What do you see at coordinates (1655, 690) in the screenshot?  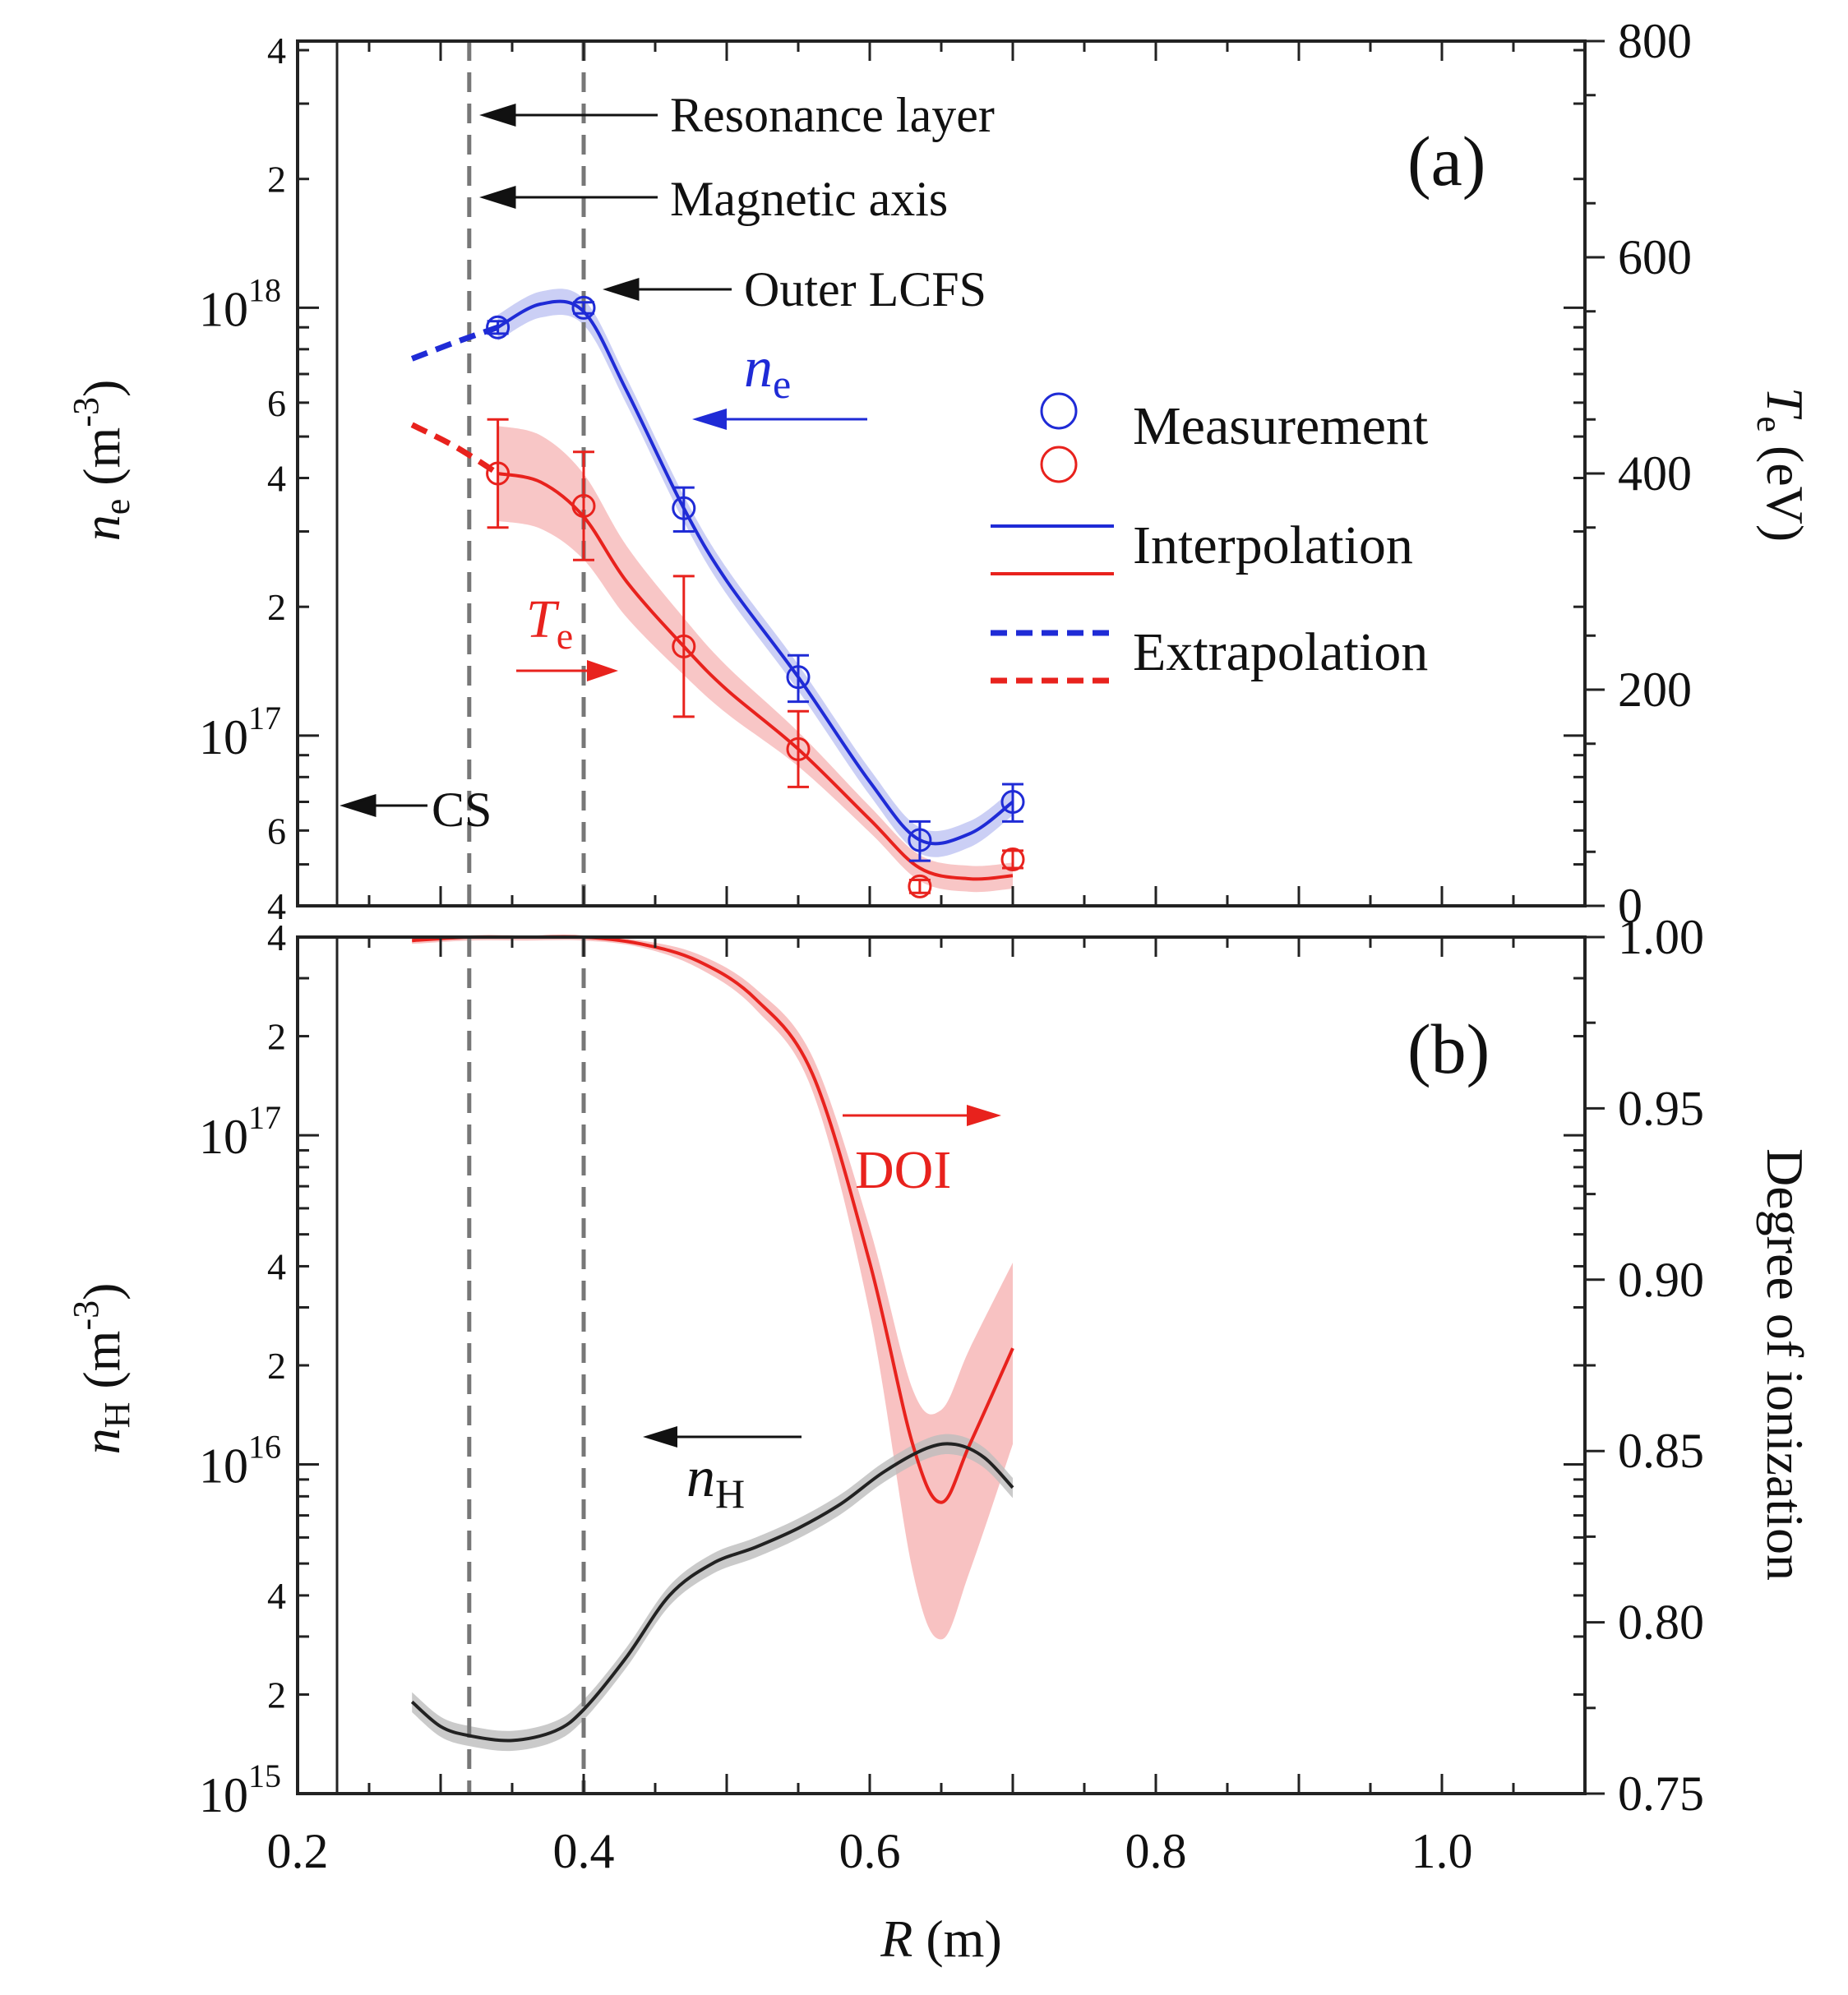 I see `right-y-tick-label: 200` at bounding box center [1655, 690].